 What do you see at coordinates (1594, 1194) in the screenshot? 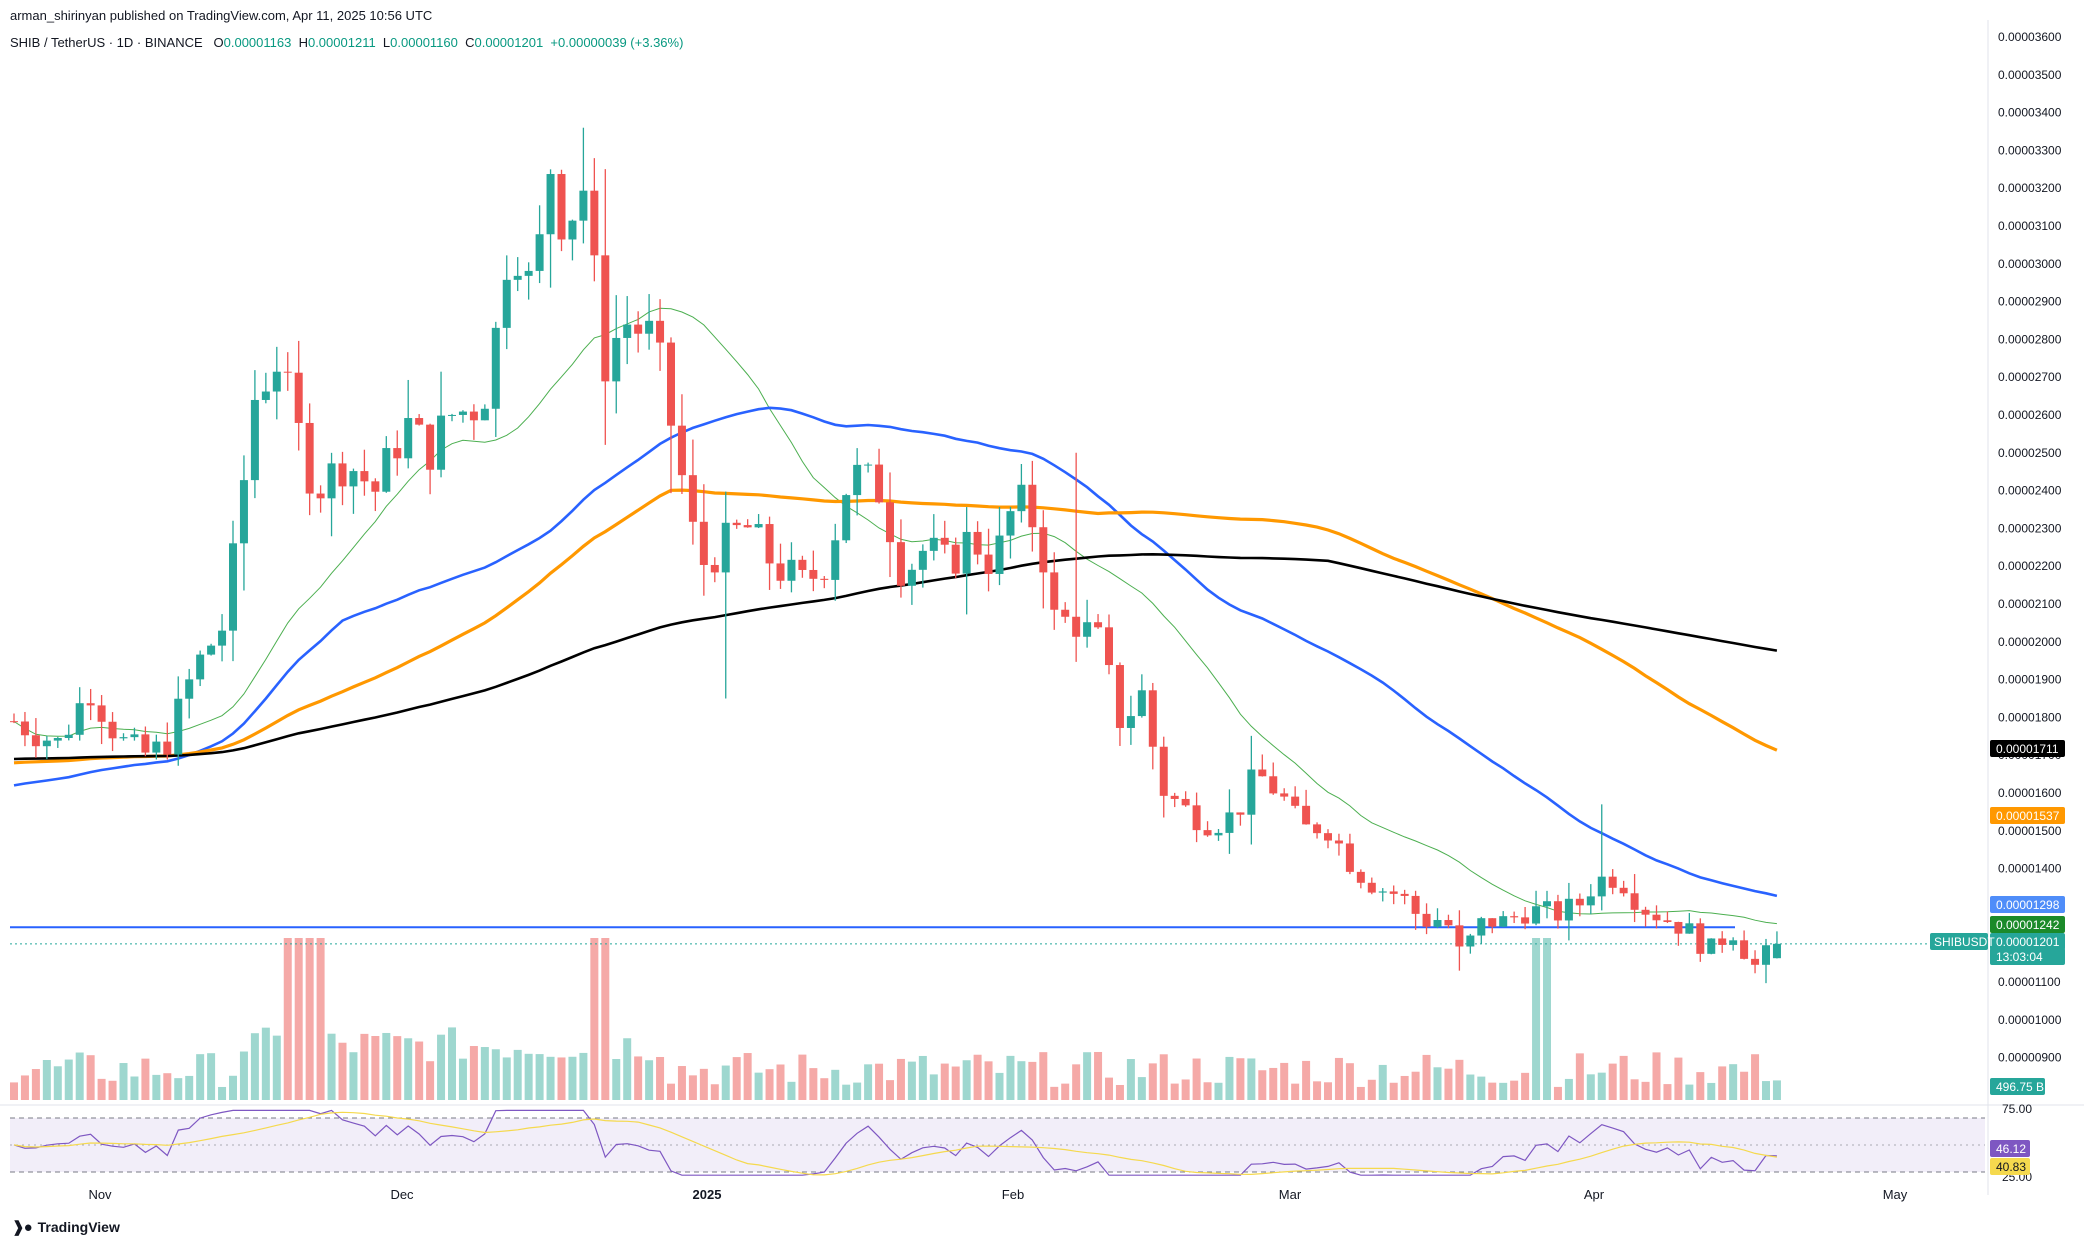
I see `time-tick-label: Apr` at bounding box center [1594, 1194].